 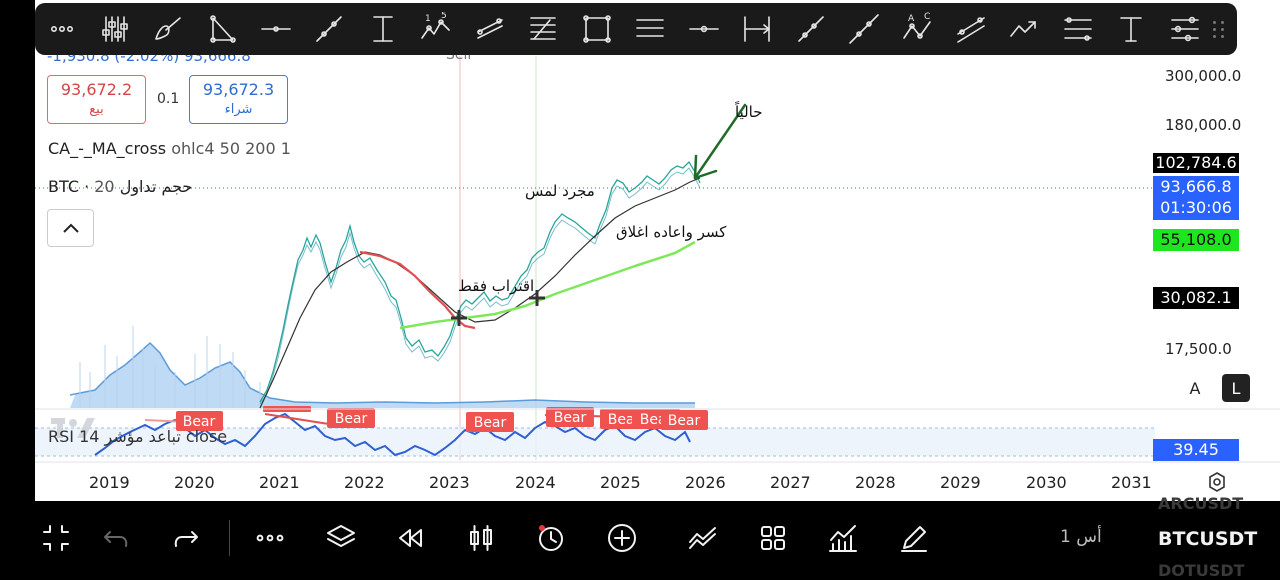 What do you see at coordinates (231, 148) in the screenshot?
I see `ma-cross-params: ohlc4 50 200 1` at bounding box center [231, 148].